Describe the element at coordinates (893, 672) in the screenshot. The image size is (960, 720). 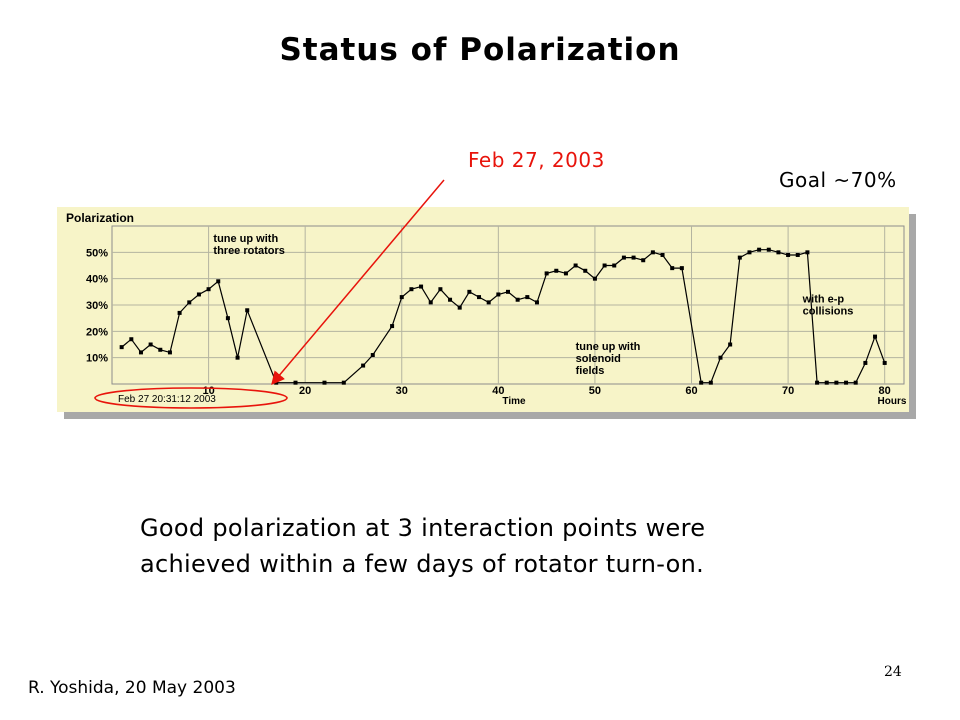
I see `page-number: 24` at that location.